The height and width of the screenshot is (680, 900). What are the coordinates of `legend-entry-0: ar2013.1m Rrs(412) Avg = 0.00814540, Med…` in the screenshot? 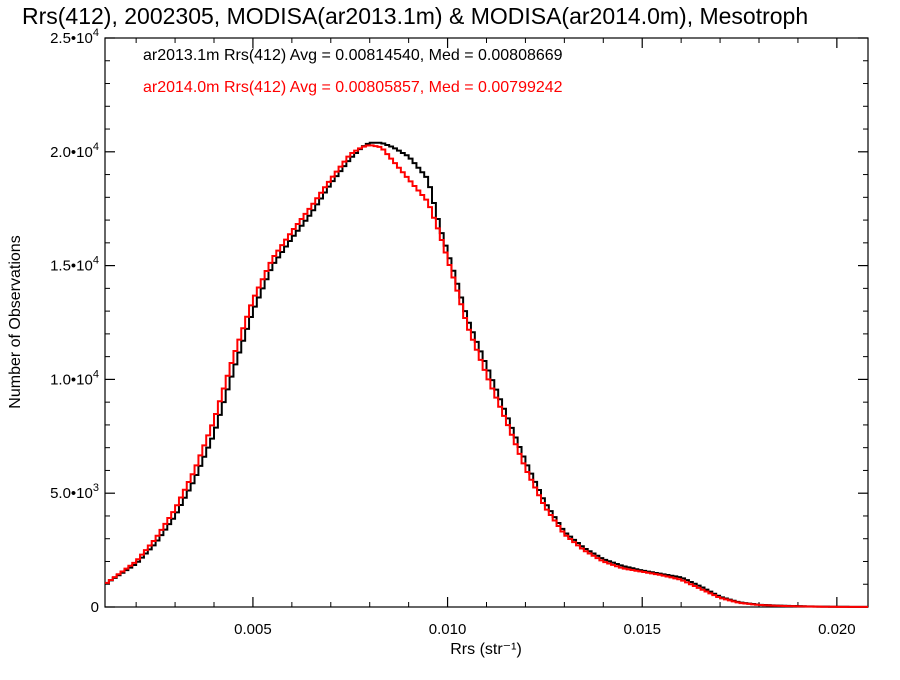 It's located at (353, 55).